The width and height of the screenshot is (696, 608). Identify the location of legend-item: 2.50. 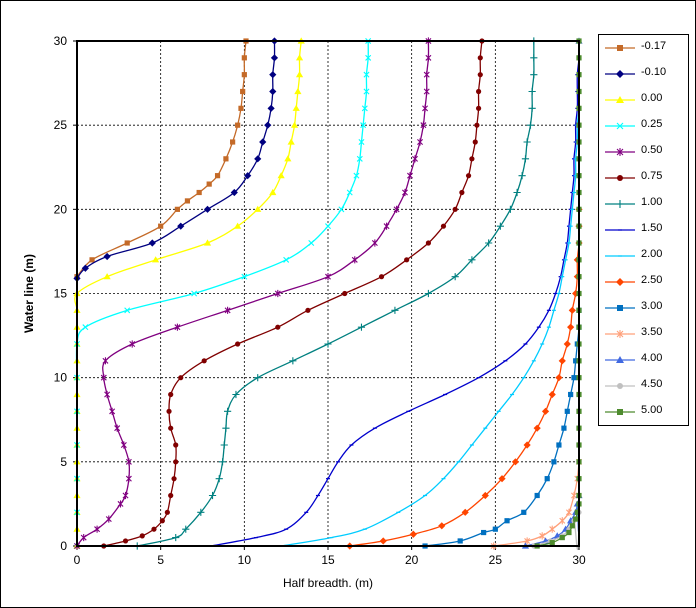
(643, 282).